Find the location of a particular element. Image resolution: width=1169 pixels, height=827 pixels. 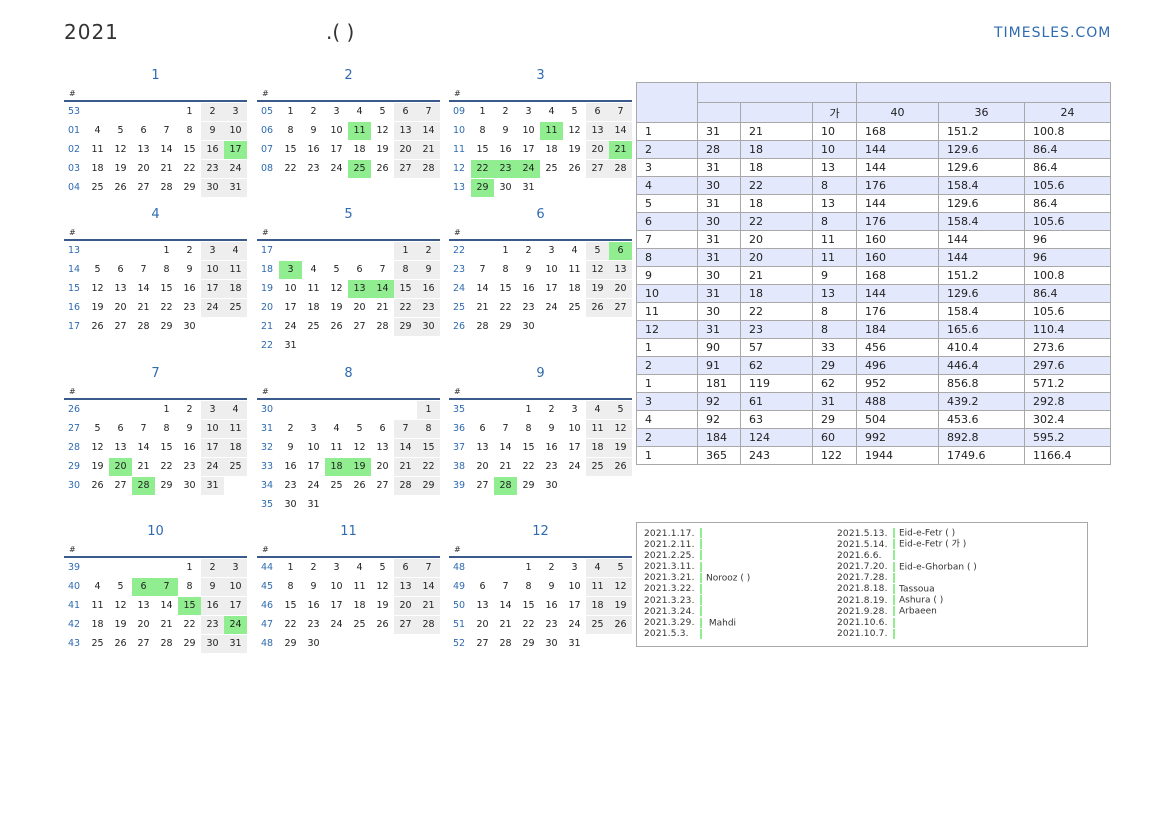

day-cell: 12 is located at coordinates (97, 447).